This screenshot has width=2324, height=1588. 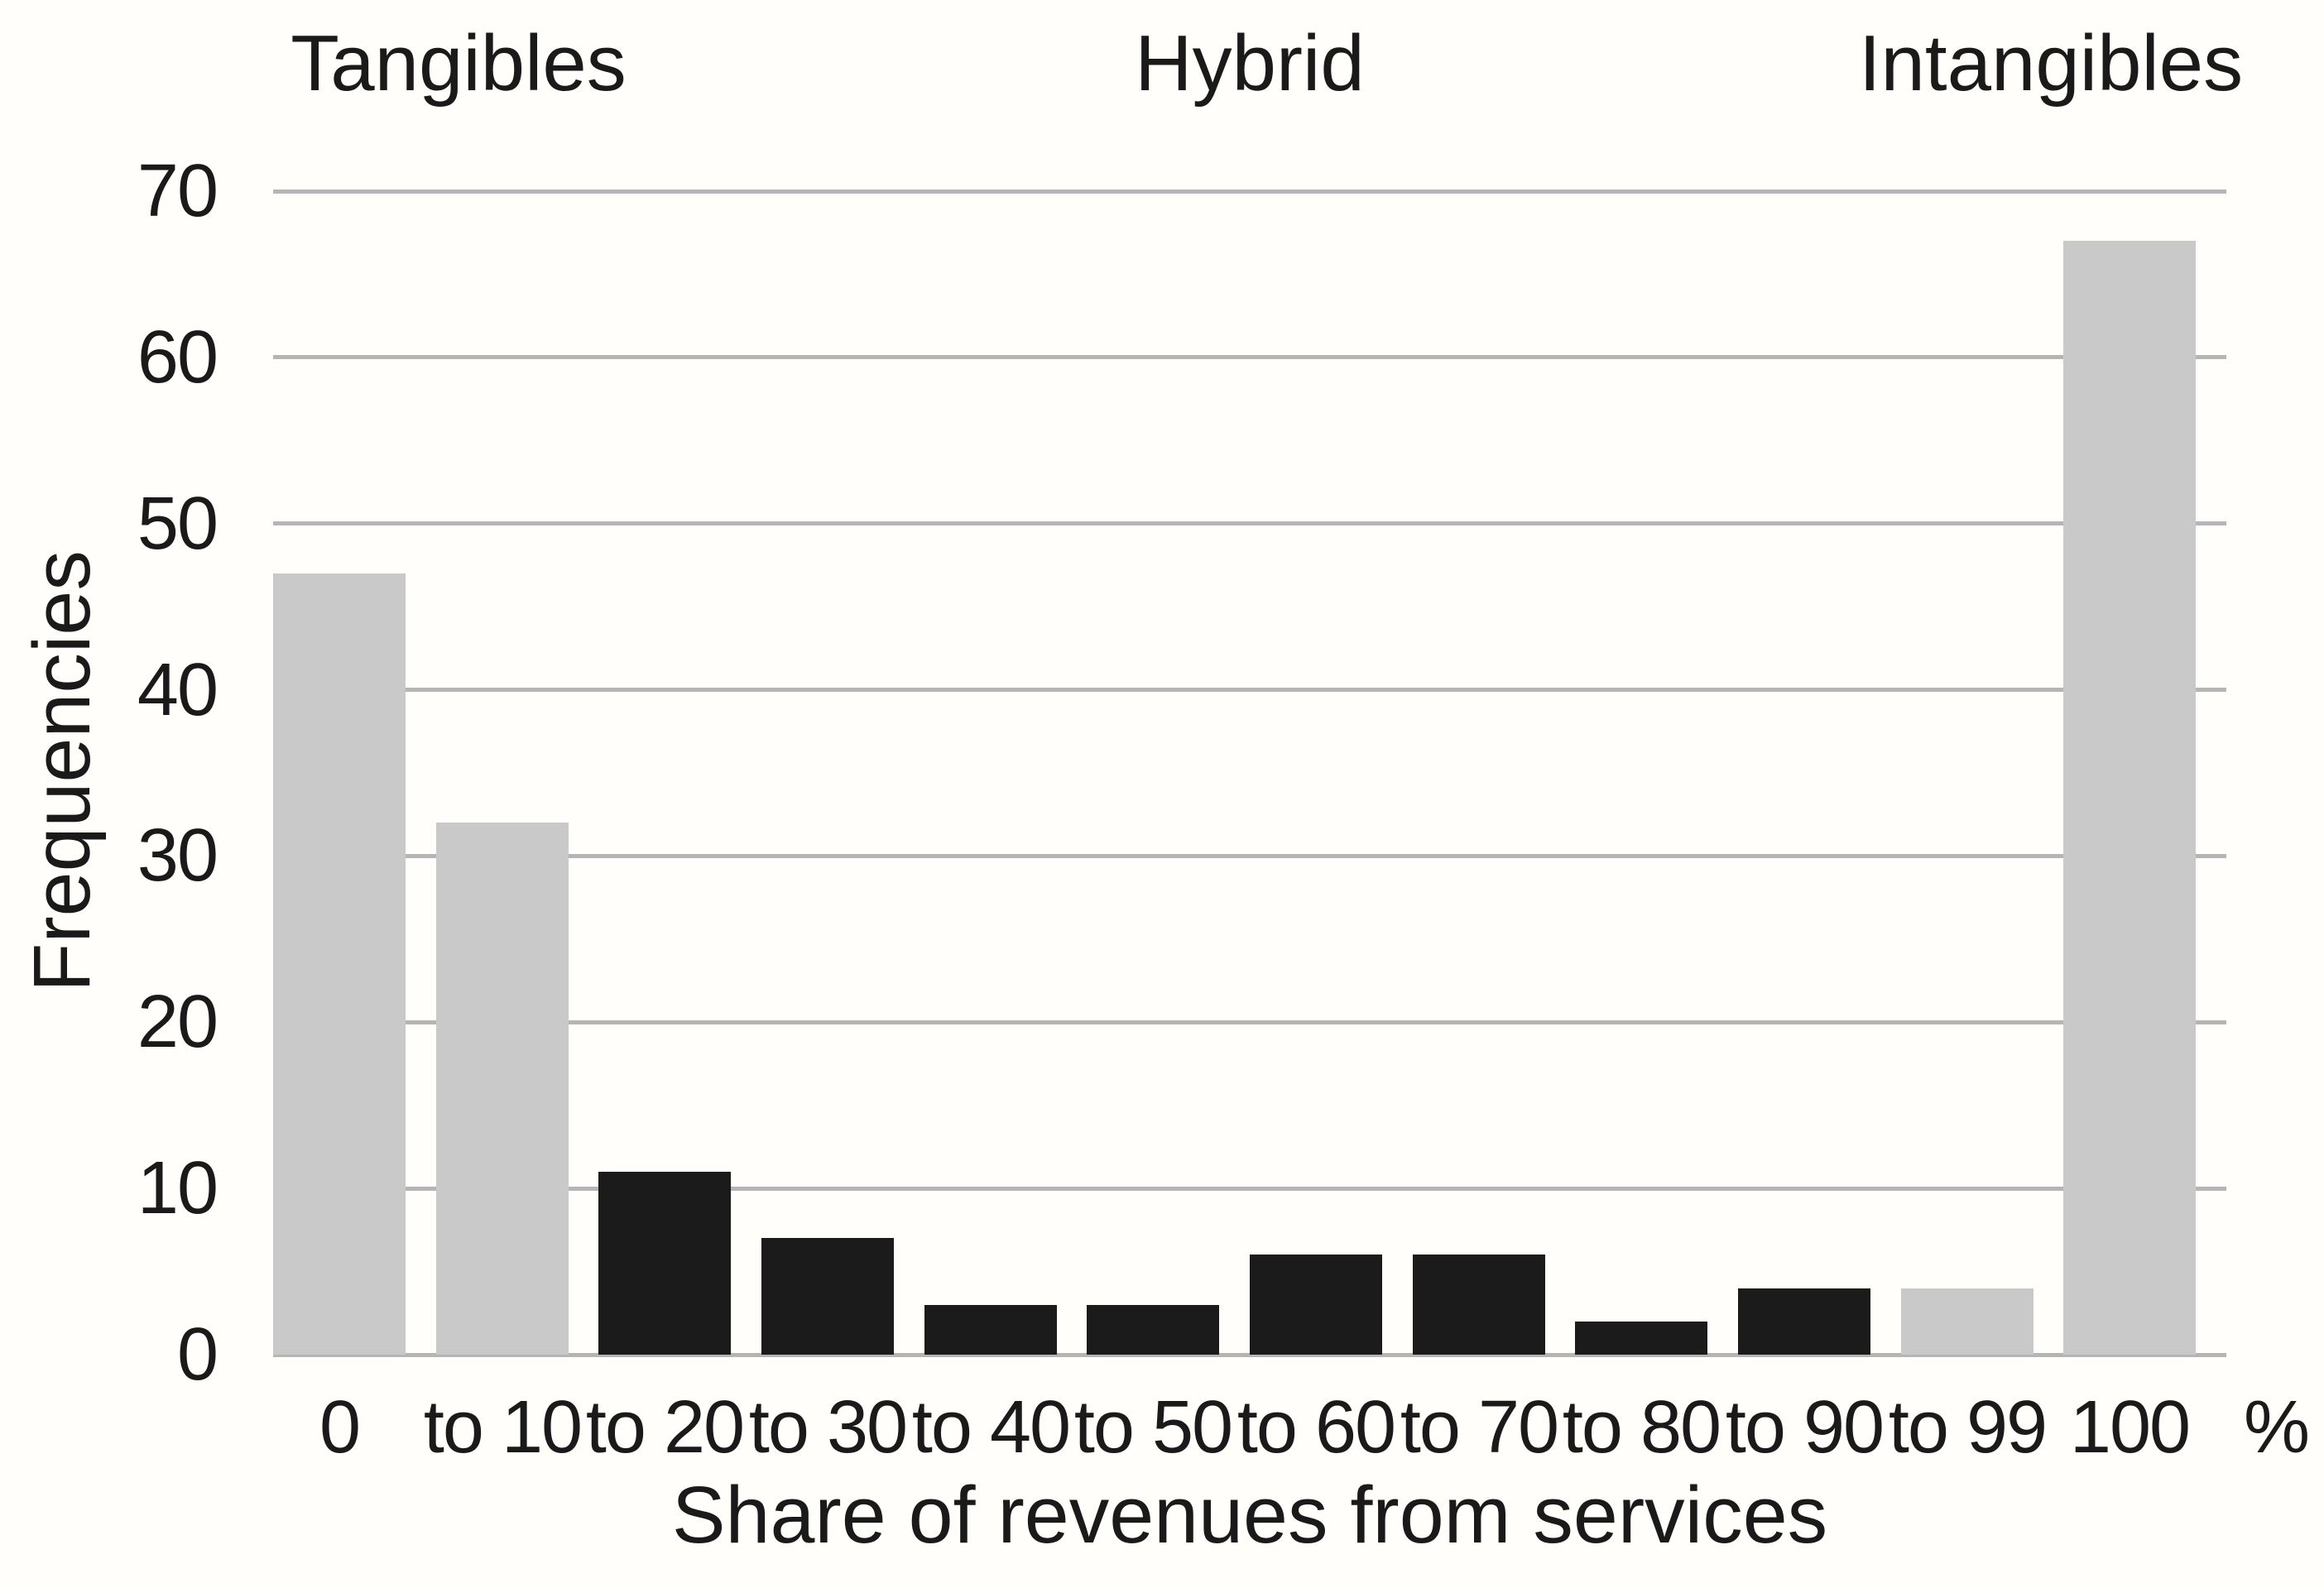 What do you see at coordinates (178, 690) in the screenshot?
I see `y-tick-label: 40` at bounding box center [178, 690].